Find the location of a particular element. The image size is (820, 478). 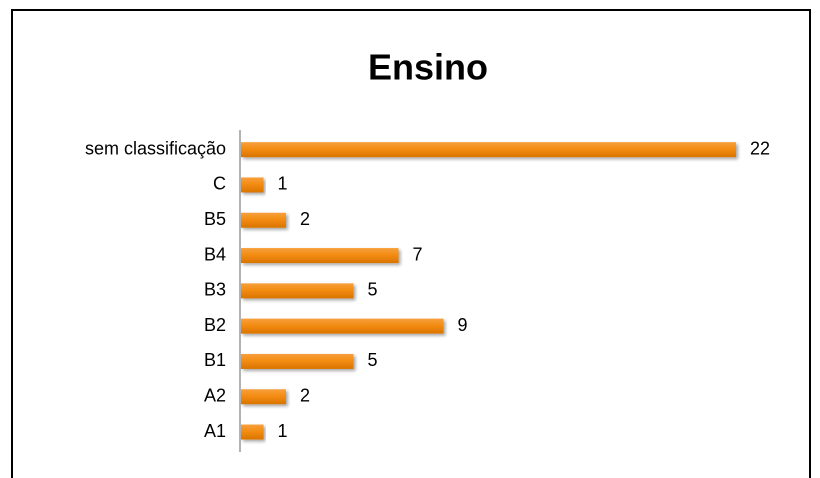

category-label: B5 is located at coordinates (215, 219).